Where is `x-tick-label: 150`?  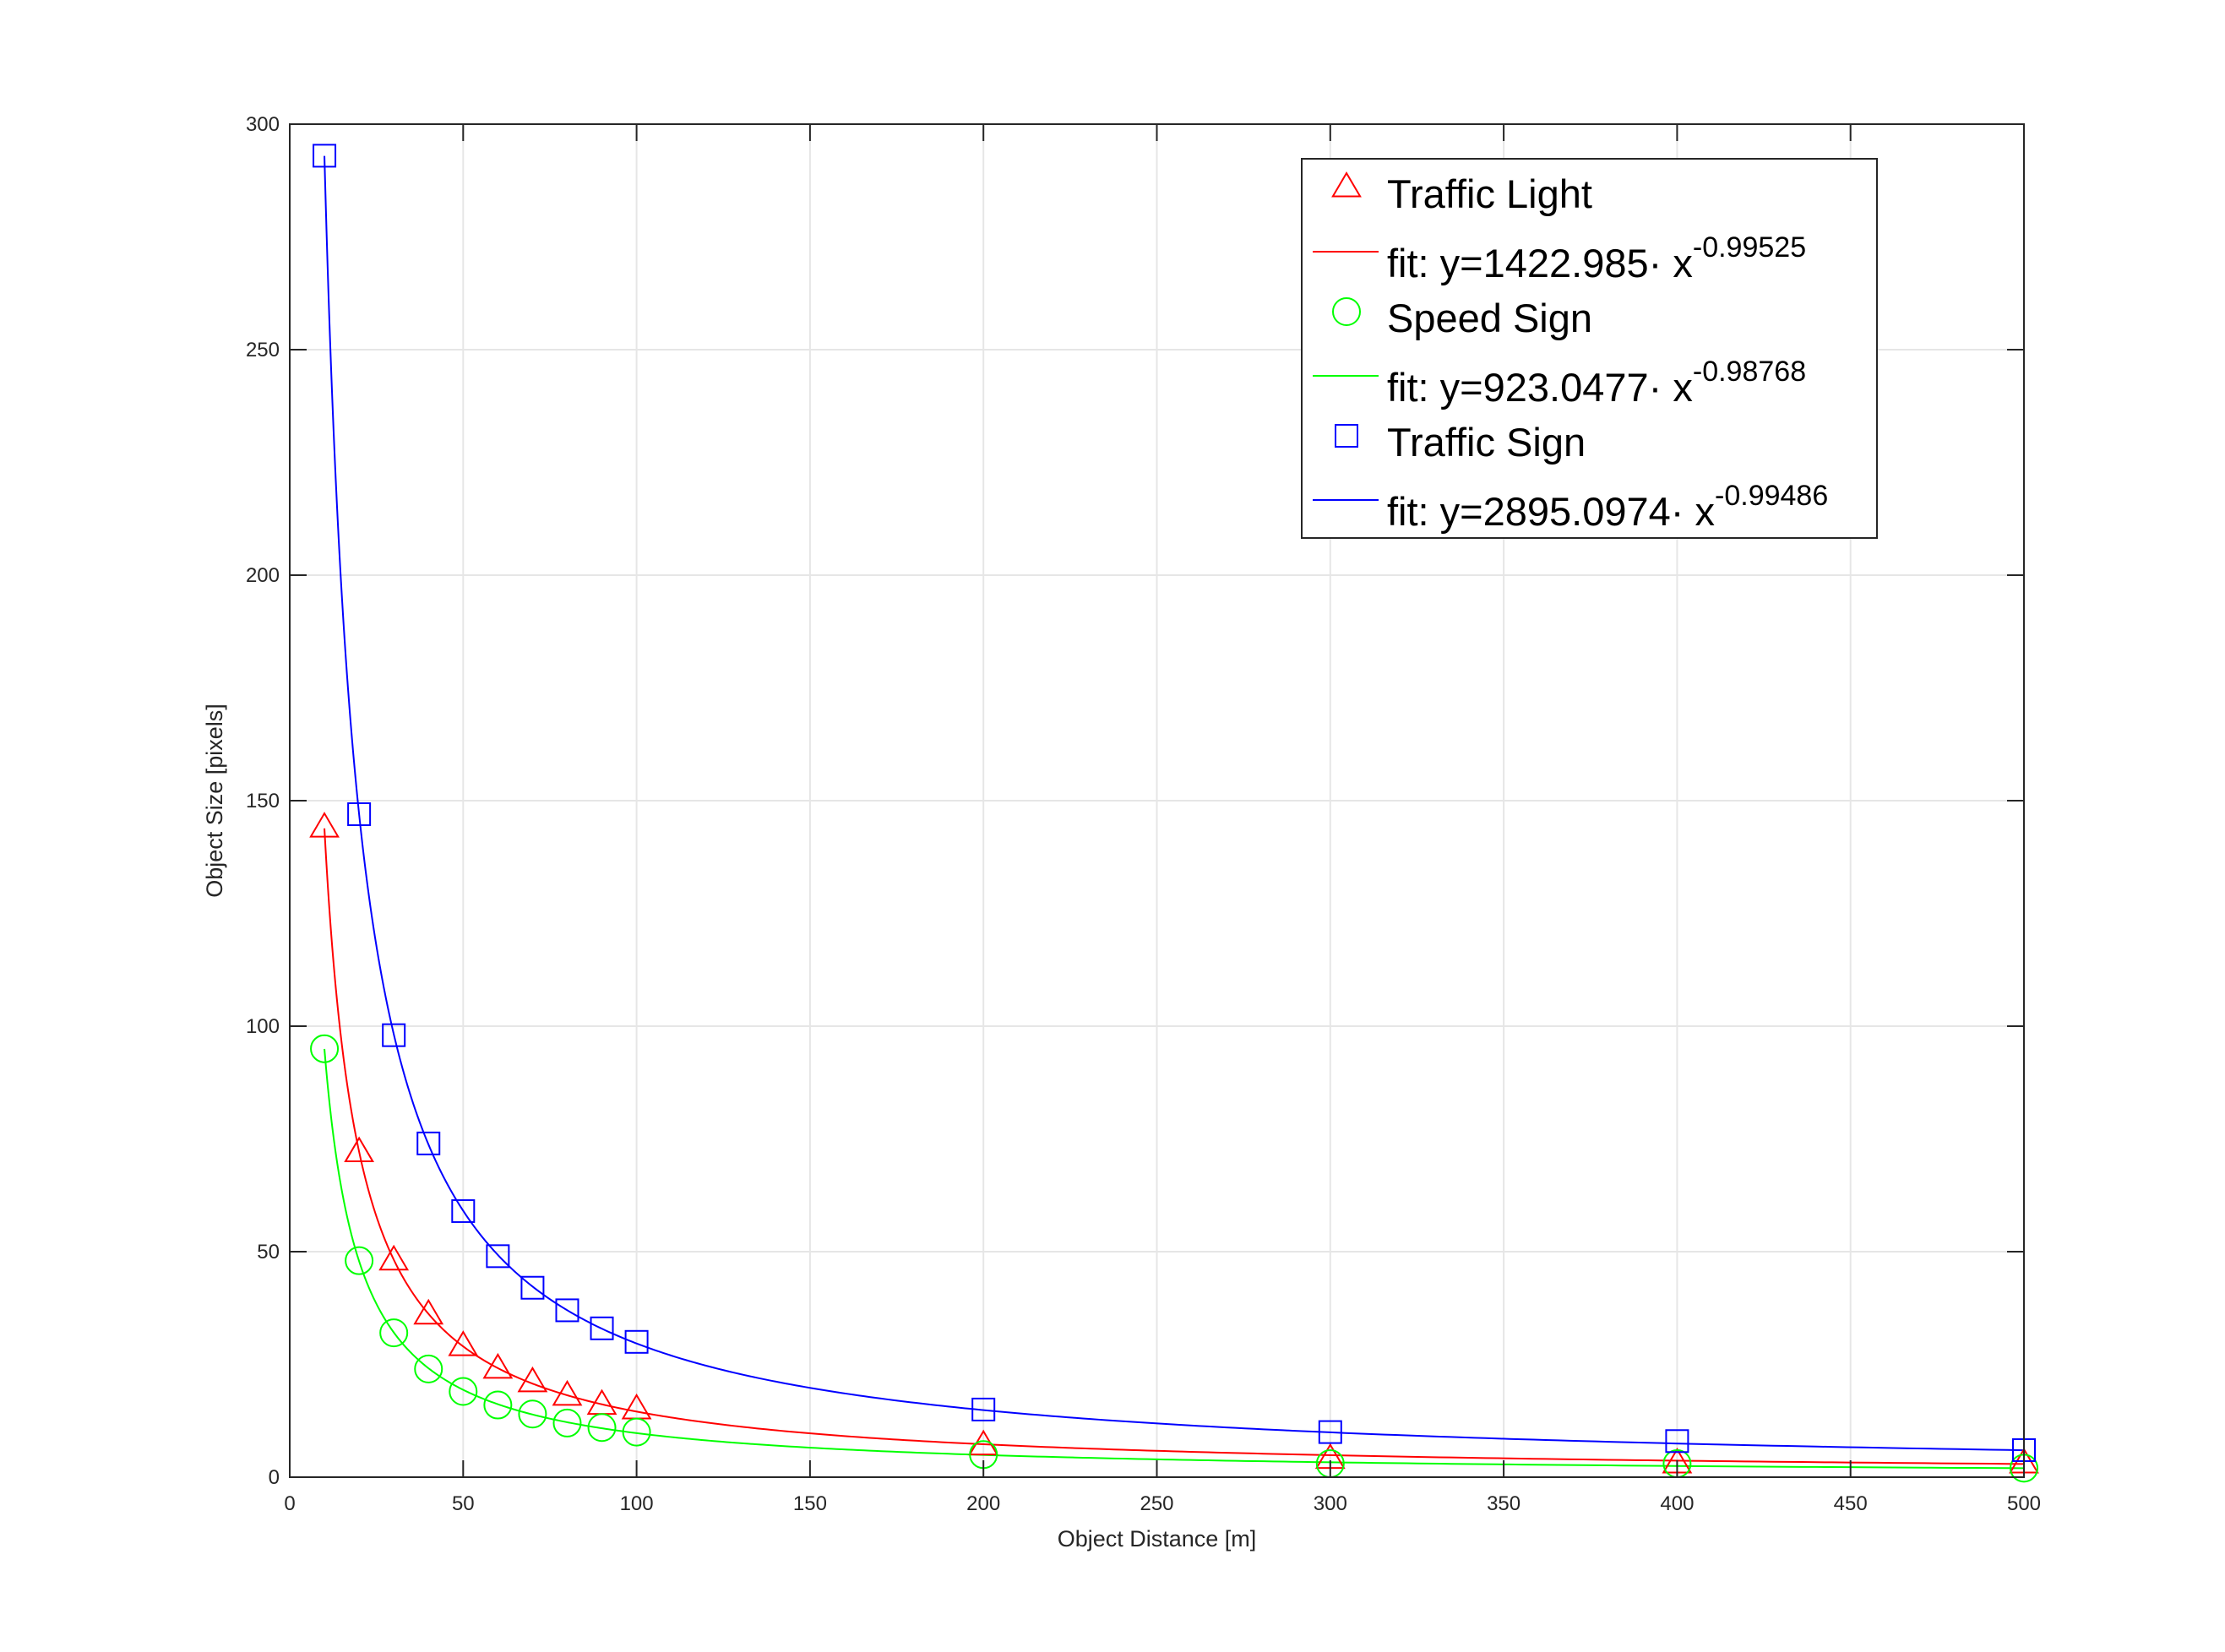 x-tick-label: 150 is located at coordinates (810, 1503).